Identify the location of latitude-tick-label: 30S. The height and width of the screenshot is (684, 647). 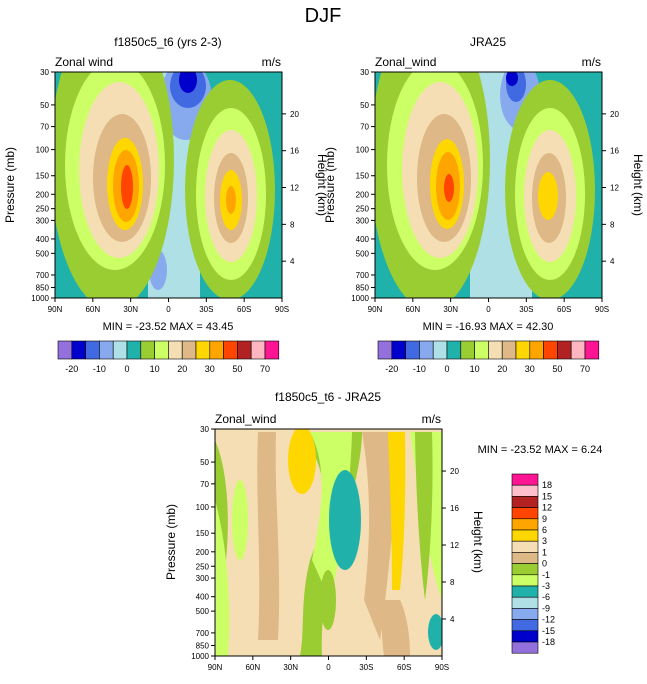
(366, 667).